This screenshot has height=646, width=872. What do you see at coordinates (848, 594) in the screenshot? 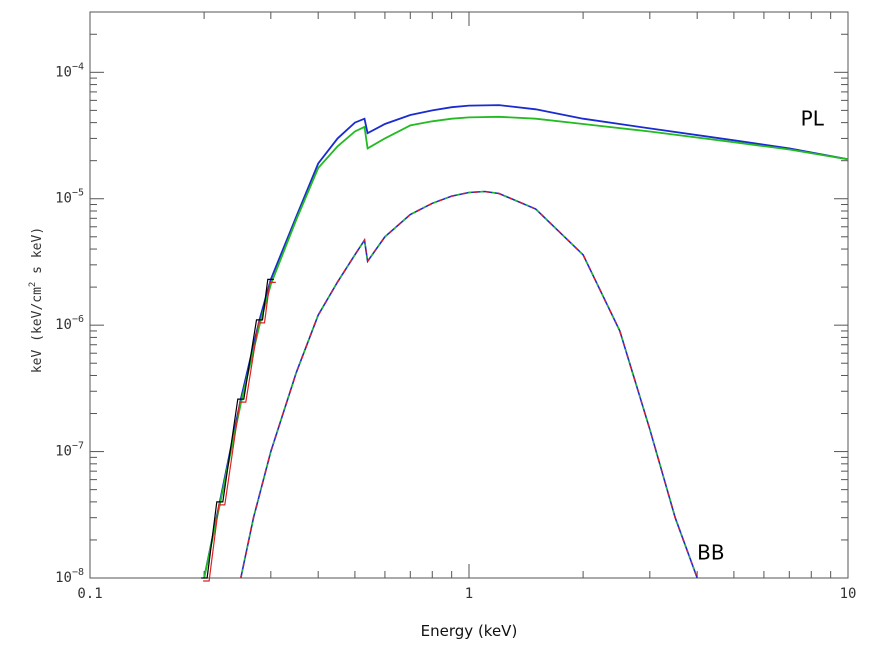
I see `x-tick-label: 10` at bounding box center [848, 594].